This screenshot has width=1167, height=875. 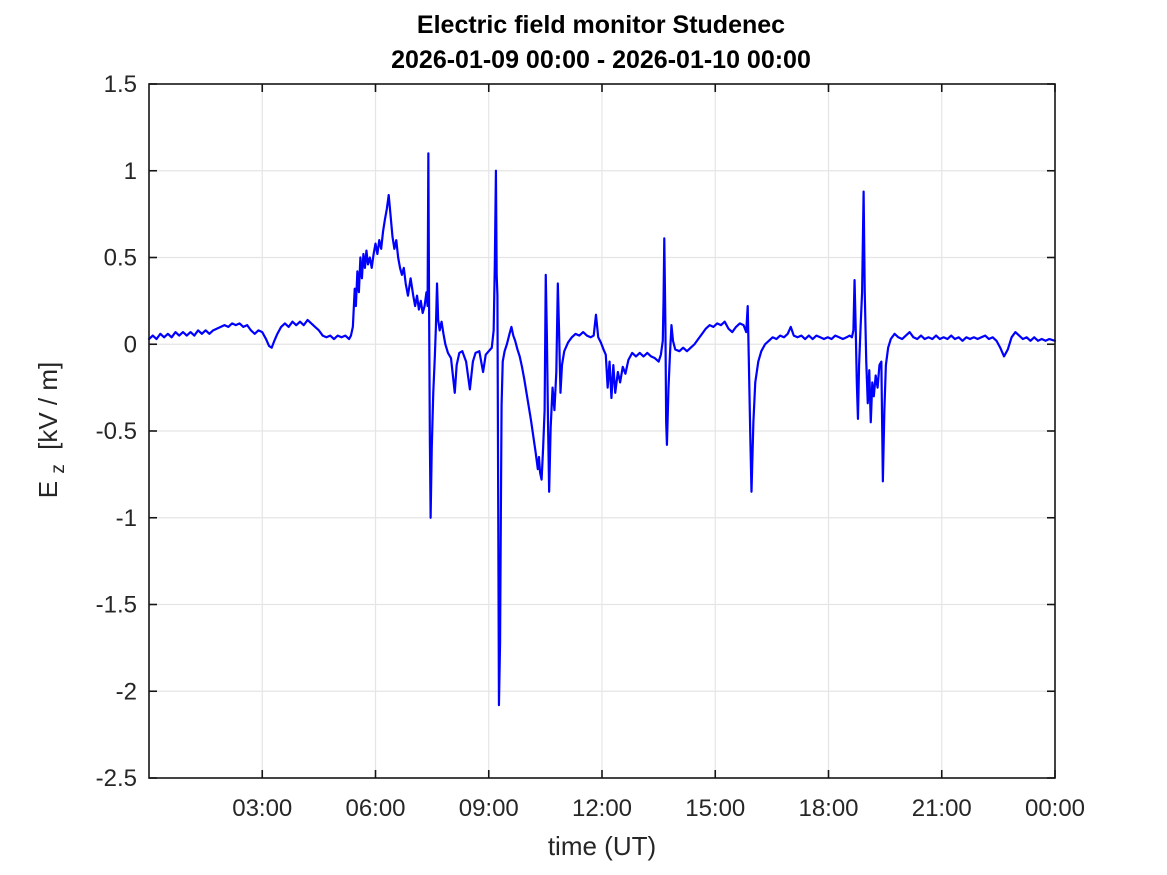 What do you see at coordinates (1055, 808) in the screenshot?
I see `x-tick-label: 00:00` at bounding box center [1055, 808].